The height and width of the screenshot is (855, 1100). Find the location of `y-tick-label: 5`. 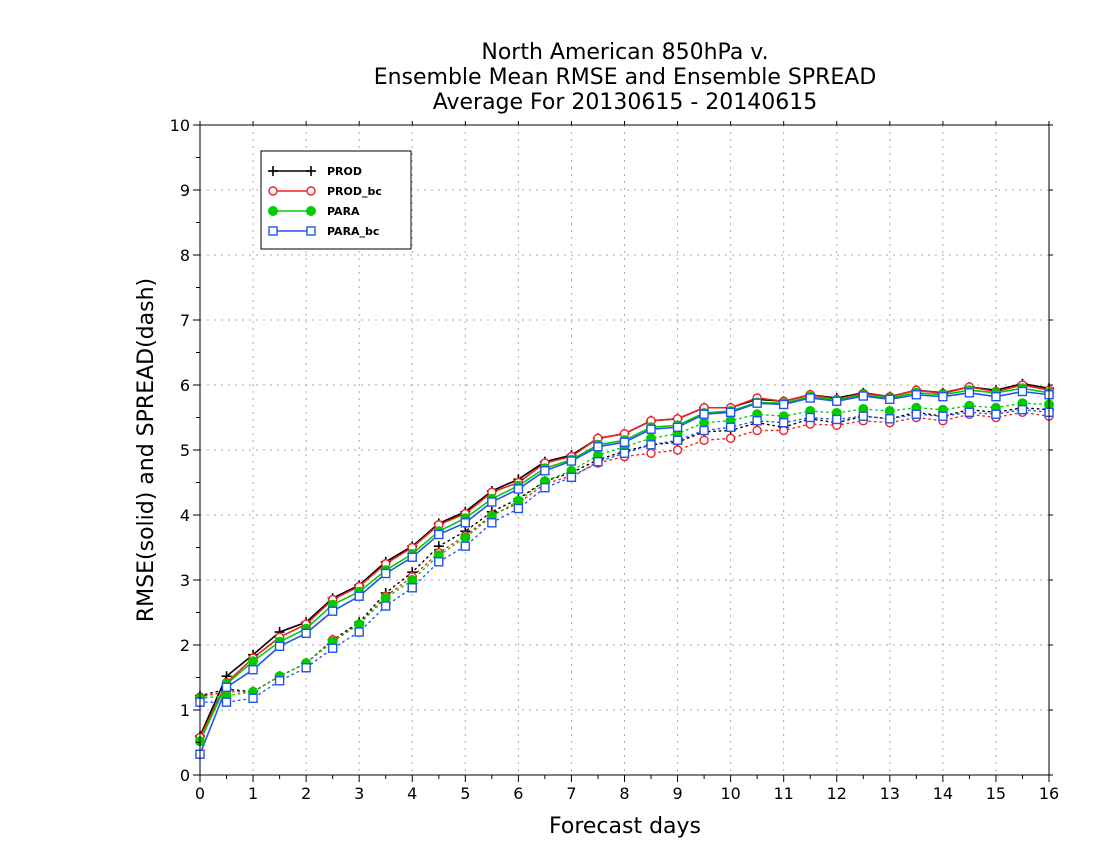

y-tick-label: 5 is located at coordinates (185, 450).